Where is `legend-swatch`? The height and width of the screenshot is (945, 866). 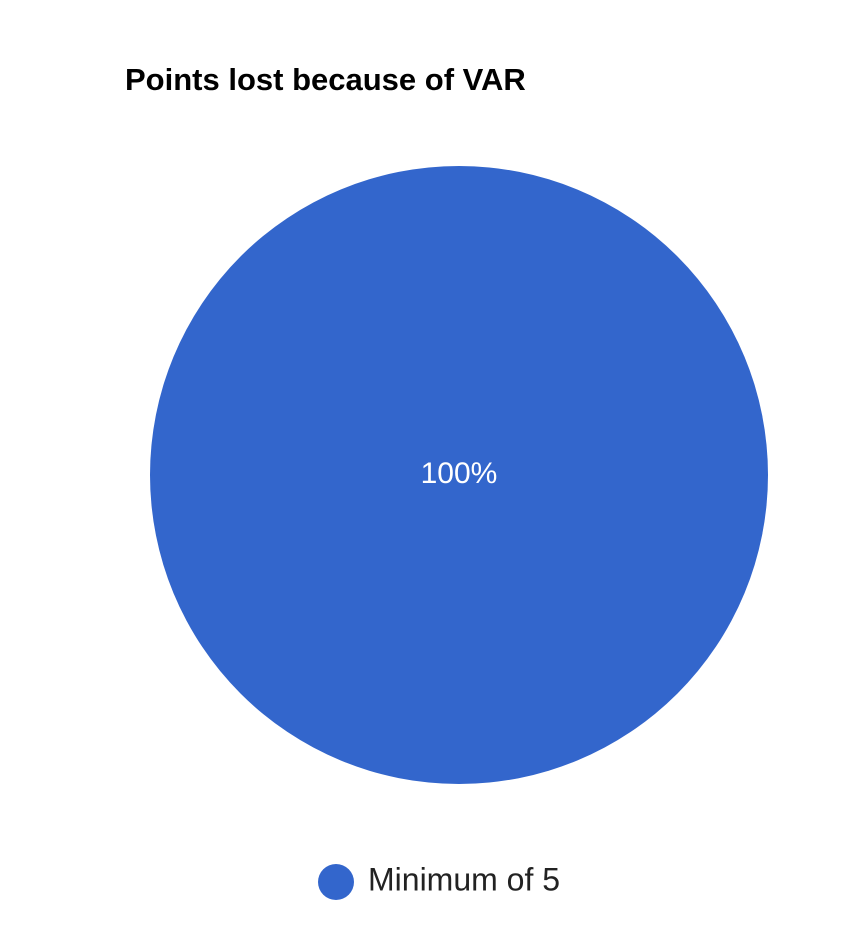 legend-swatch is located at coordinates (336, 882).